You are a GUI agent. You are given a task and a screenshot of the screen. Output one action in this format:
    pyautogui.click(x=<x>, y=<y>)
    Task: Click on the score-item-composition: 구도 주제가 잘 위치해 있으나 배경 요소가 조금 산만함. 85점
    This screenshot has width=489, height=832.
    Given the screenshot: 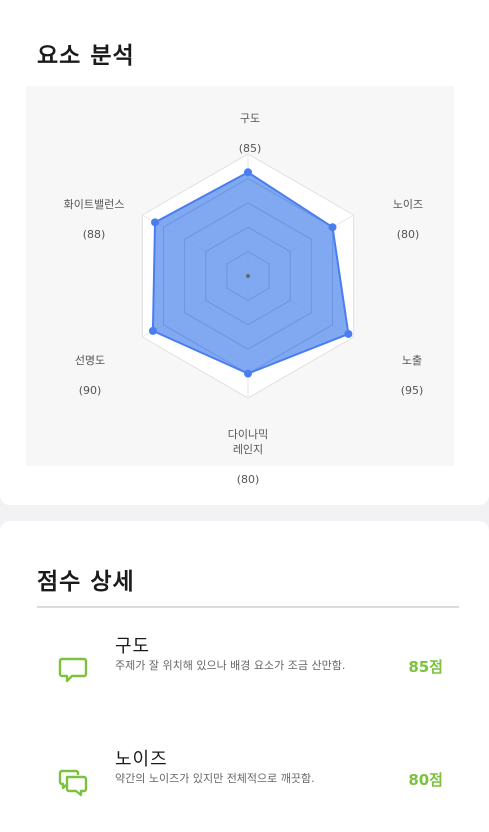 What is the action you would take?
    pyautogui.click(x=248, y=672)
    